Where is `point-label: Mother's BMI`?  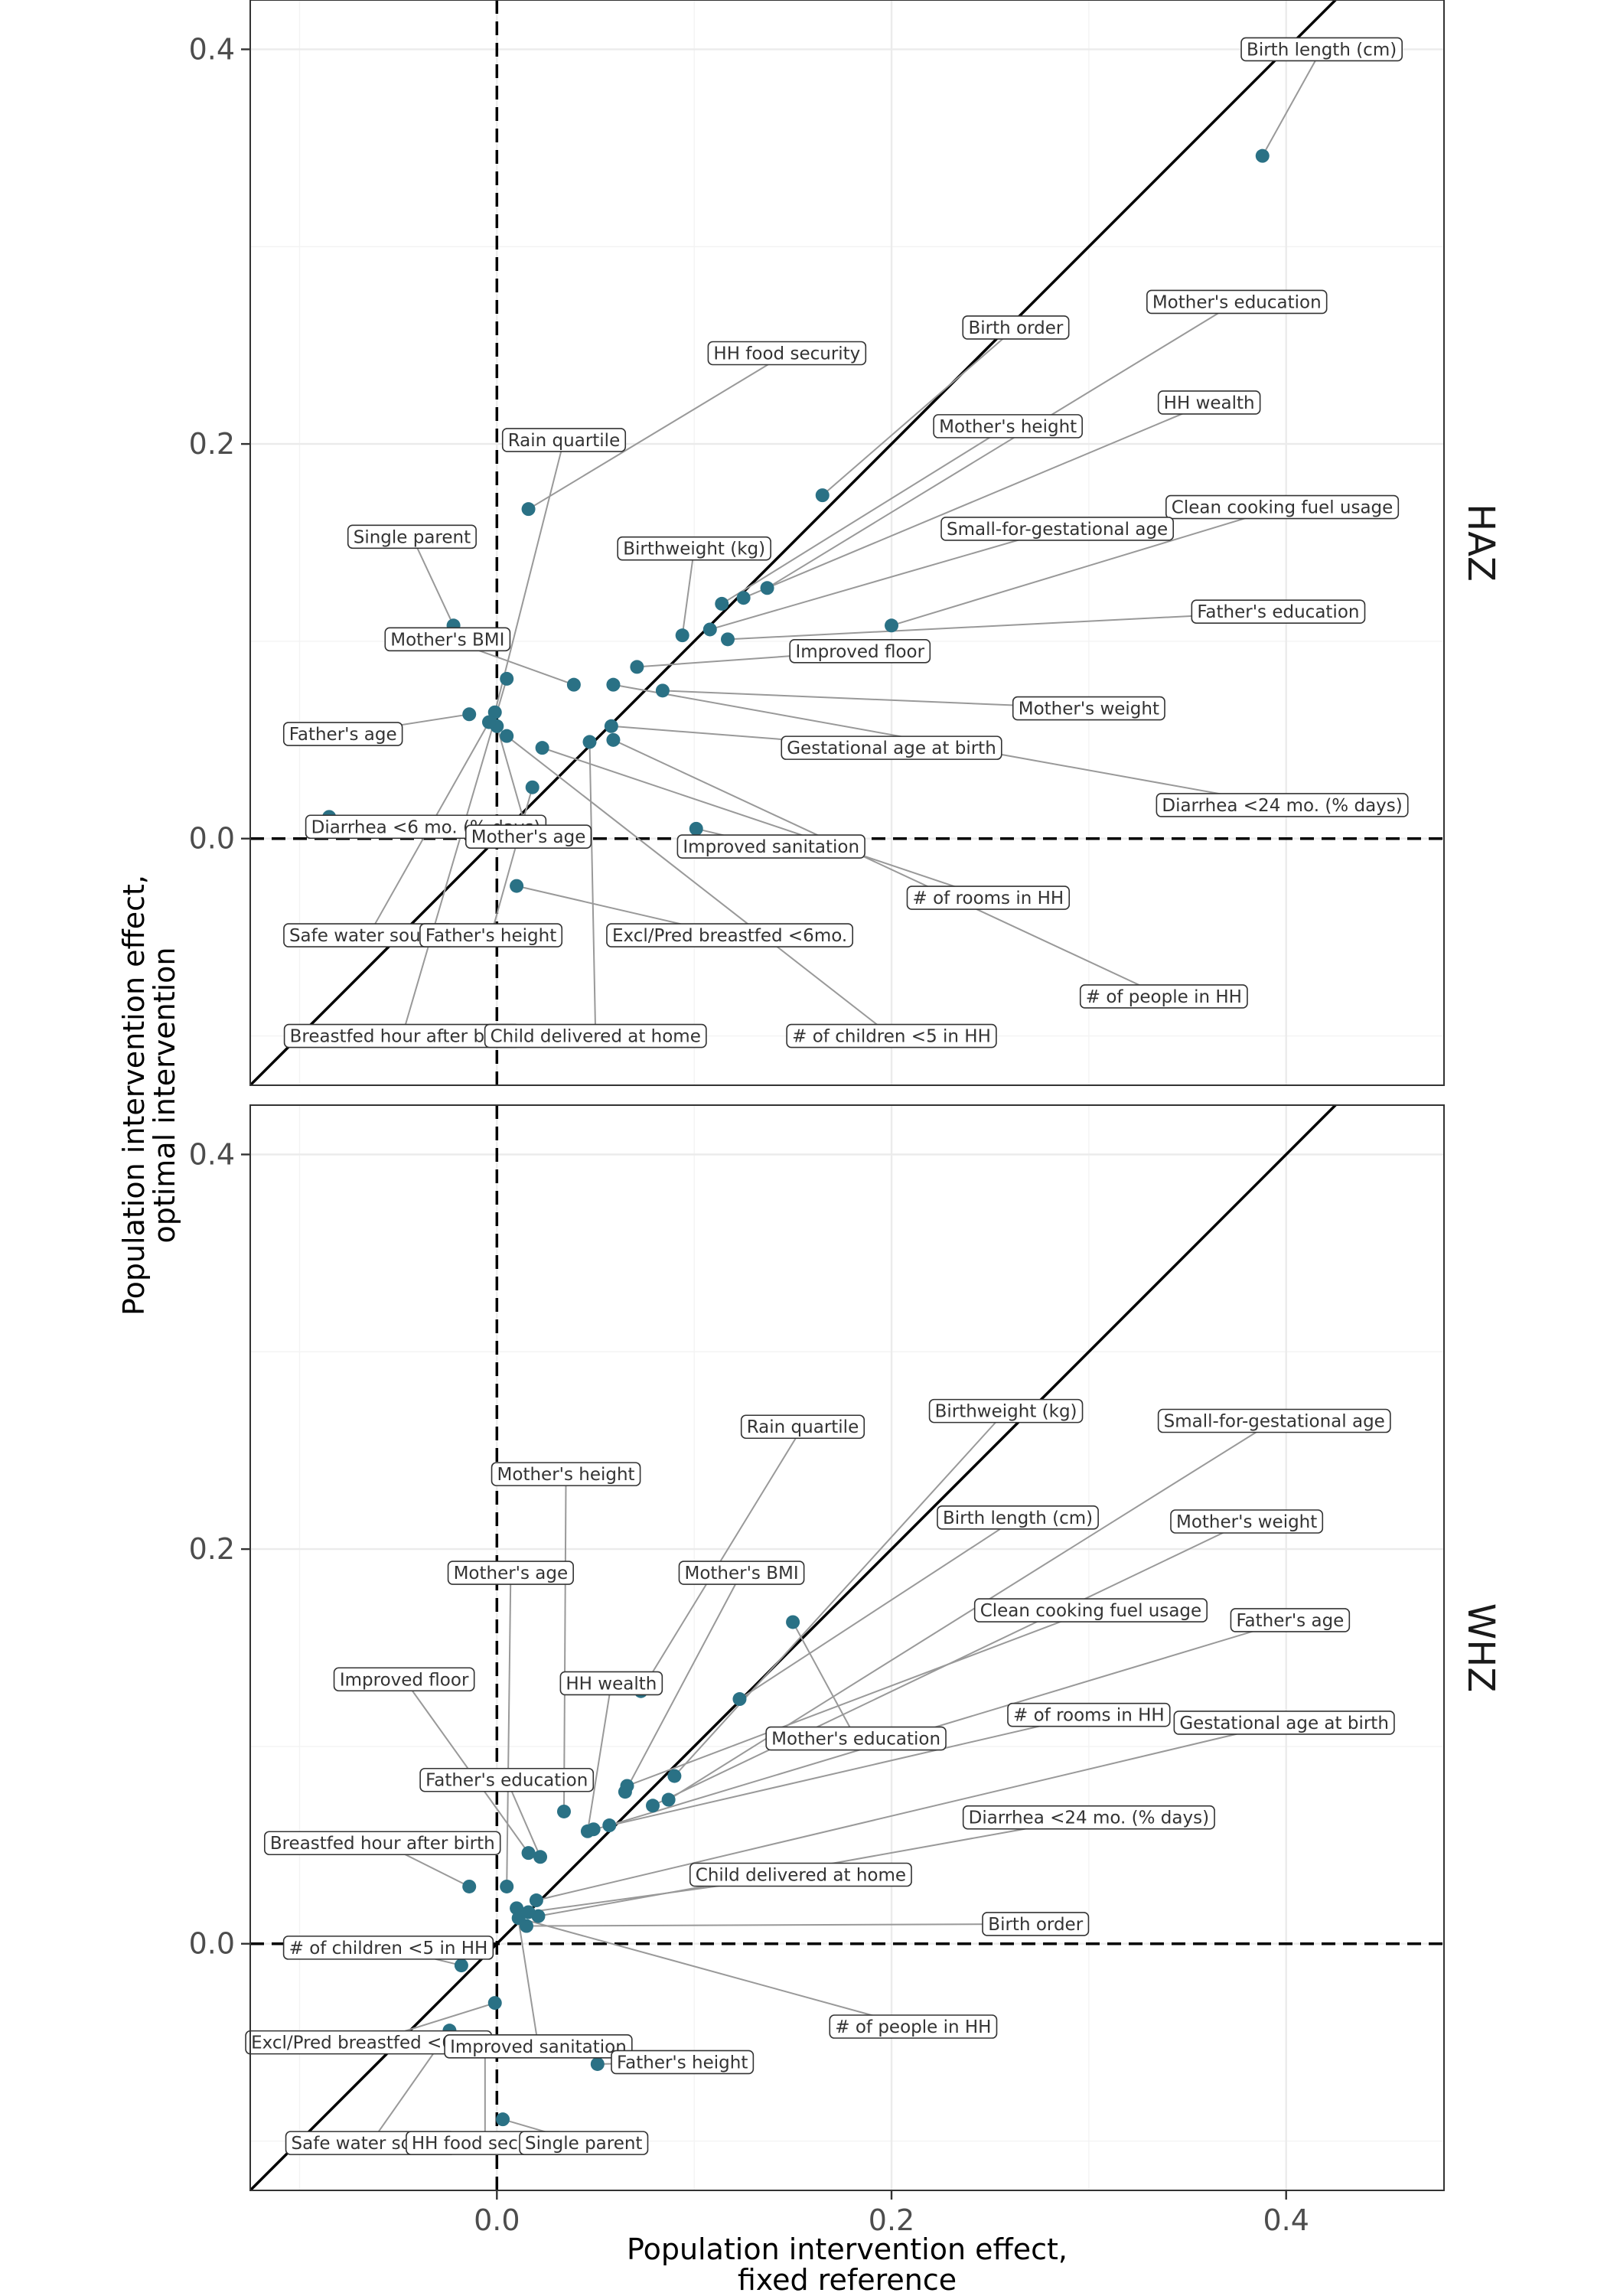 point-label: Mother's BMI is located at coordinates (741, 1573).